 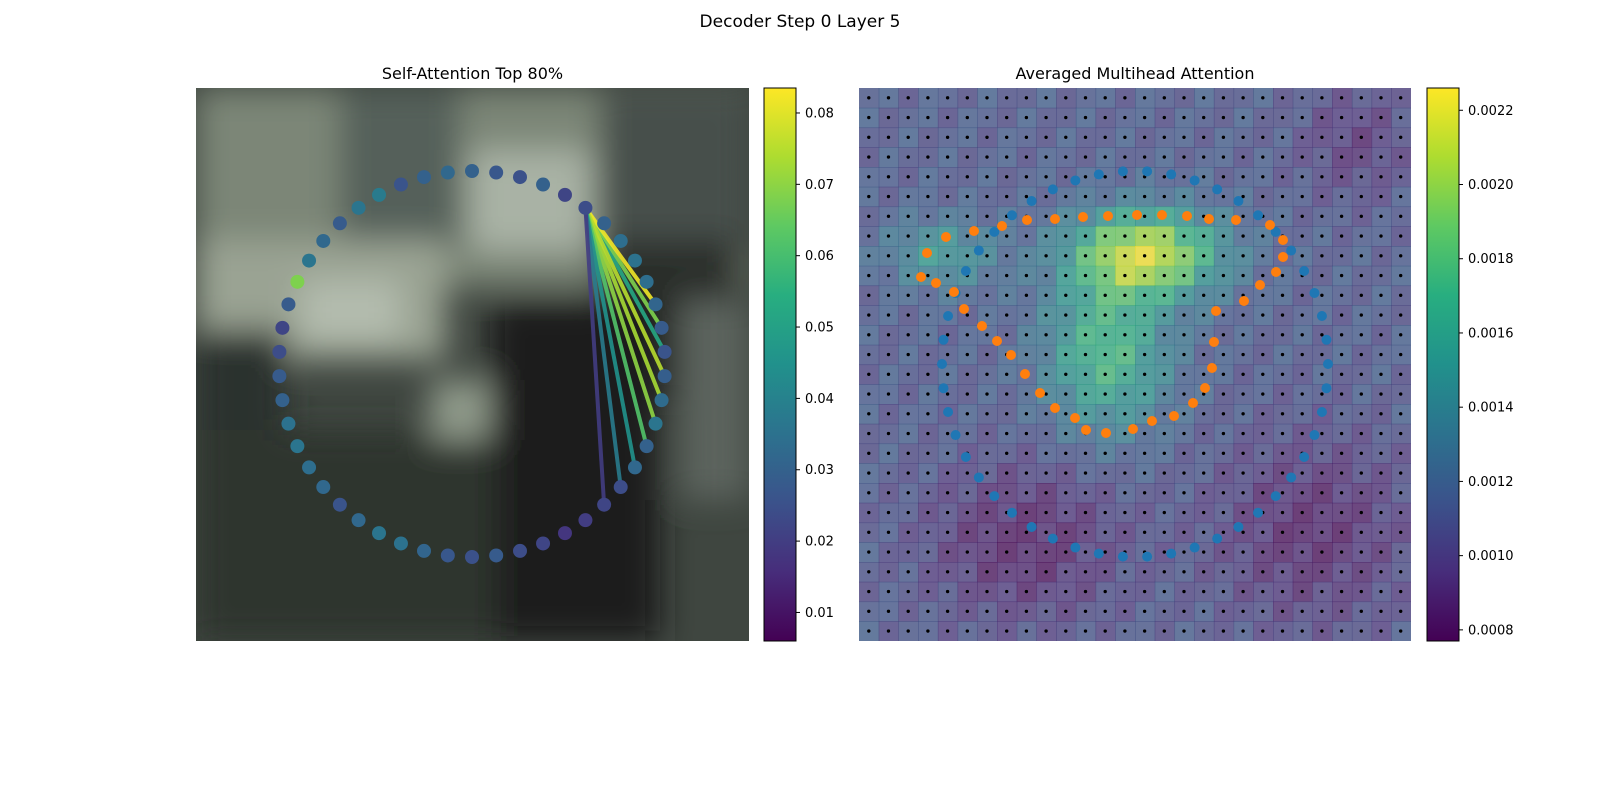 I want to click on colorbar-tick-label: 0.08, so click(x=819, y=113).